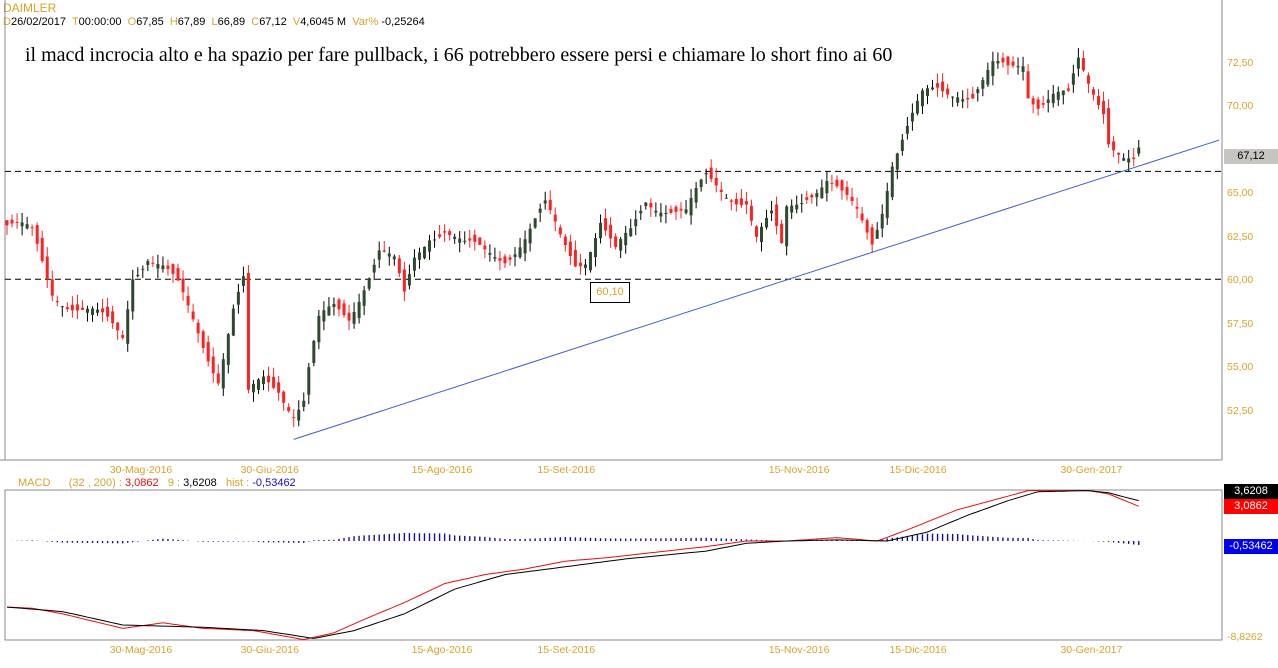 This screenshot has width=1278, height=668. Describe the element at coordinates (34, 483) in the screenshot. I see `macd-name: MACD` at that location.